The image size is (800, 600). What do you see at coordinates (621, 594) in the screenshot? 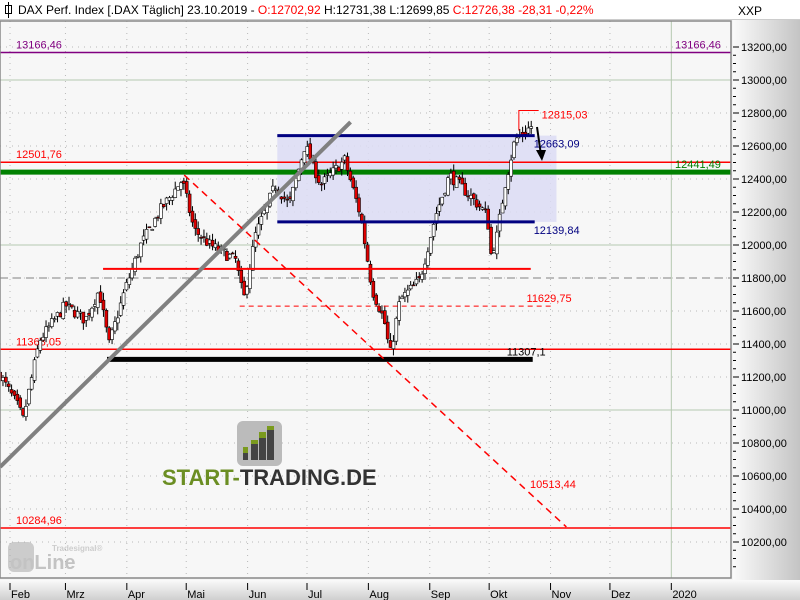
I see `x-tick-label: Dez` at bounding box center [621, 594].